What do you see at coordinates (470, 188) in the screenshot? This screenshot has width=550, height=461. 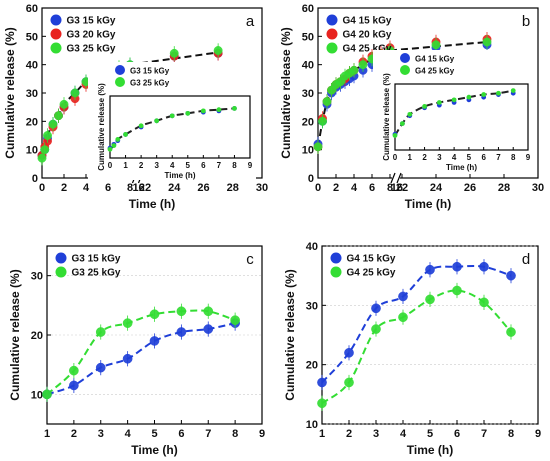 I see `x-tick-label: 26` at bounding box center [470, 188].